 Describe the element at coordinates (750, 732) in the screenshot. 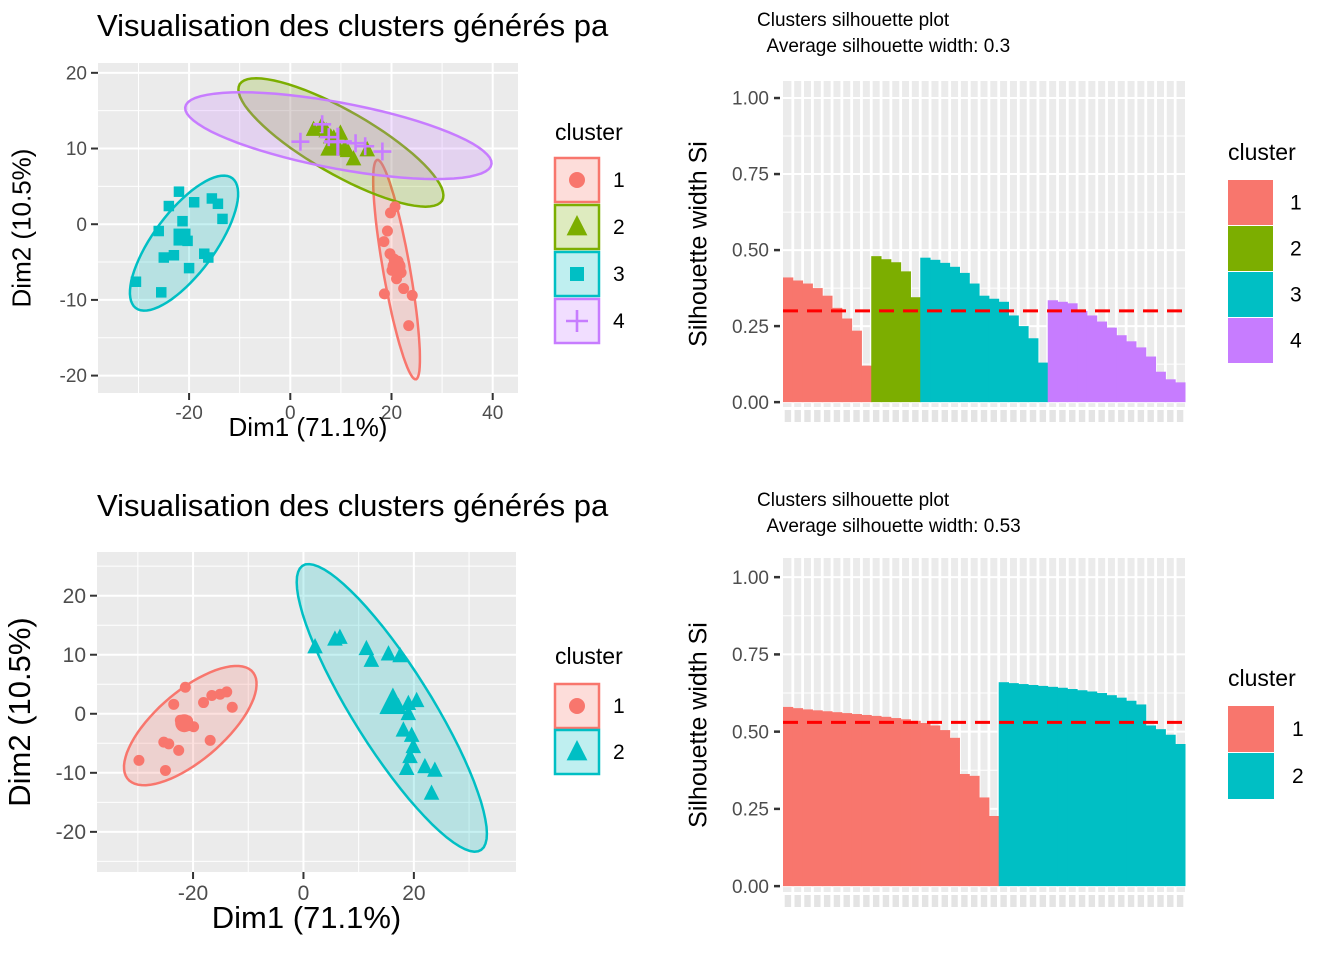

I see `y-tick-label: 0.50` at that location.